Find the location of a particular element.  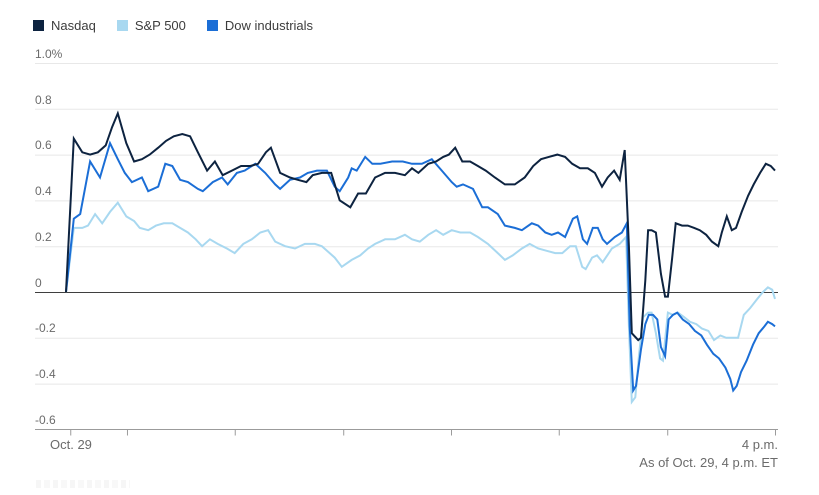

y-axis-label: -0.6 is located at coordinates (45, 420).